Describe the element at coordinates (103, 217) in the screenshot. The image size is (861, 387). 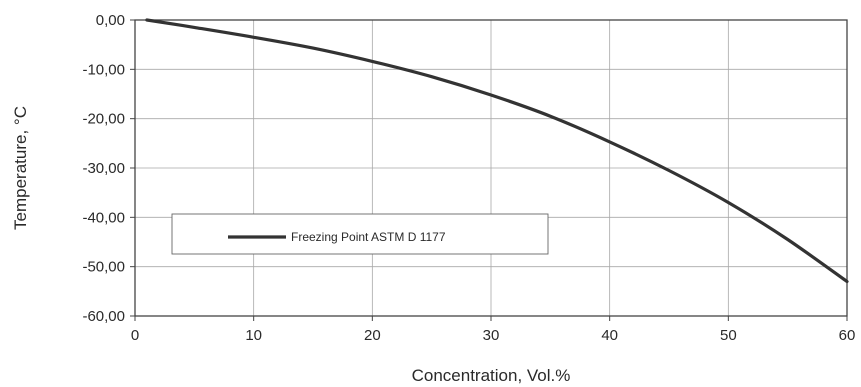
I see `y-tick-label: -40,00` at that location.